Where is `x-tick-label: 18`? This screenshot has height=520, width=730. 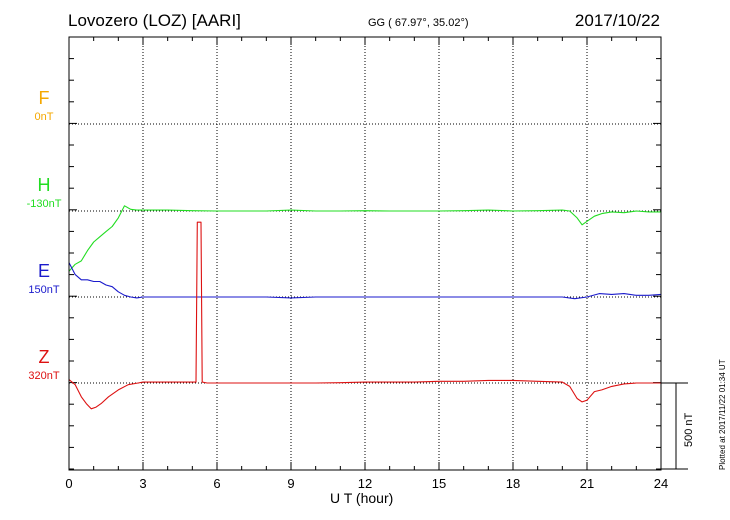
x-tick-label: 18 is located at coordinates (513, 483).